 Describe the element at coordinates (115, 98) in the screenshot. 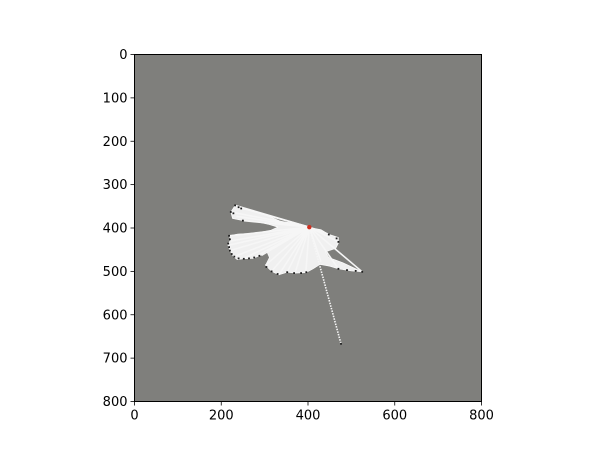

I see `y-tick-label: 100` at that location.